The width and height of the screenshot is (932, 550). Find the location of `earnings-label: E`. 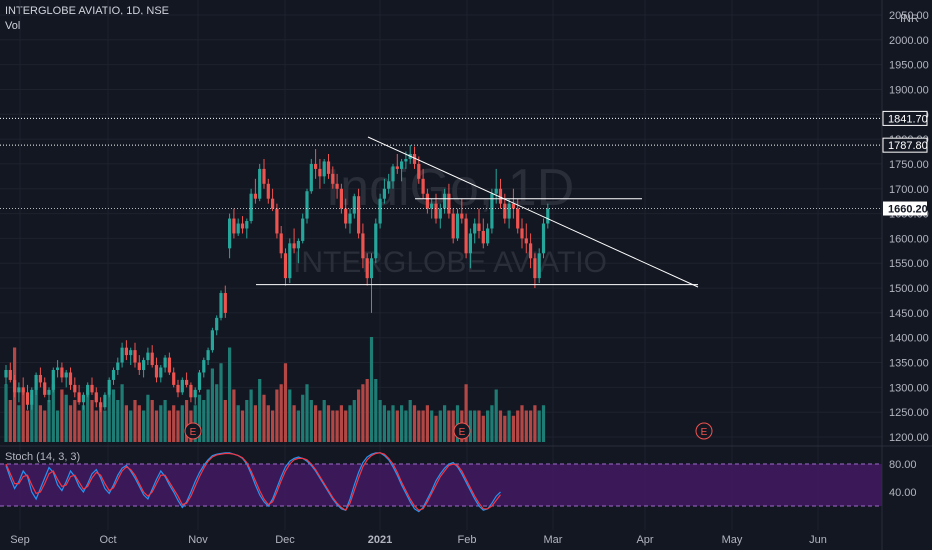

earnings-label: E is located at coordinates (193, 432).